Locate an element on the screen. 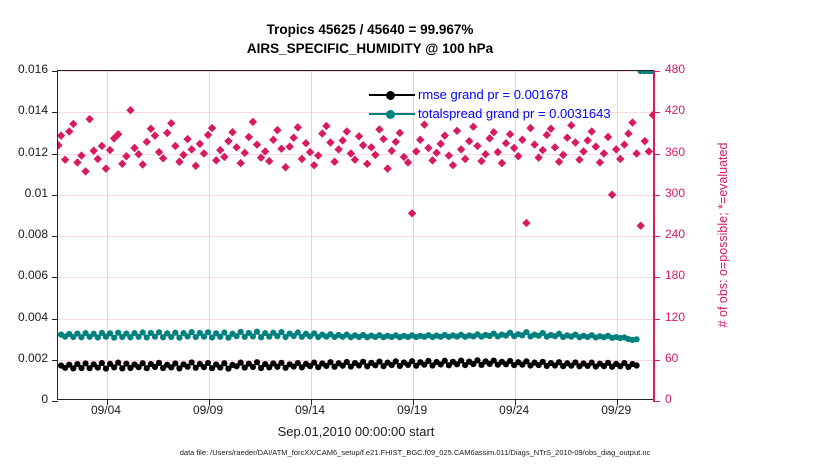  tick-mark-right is located at coordinates (657, 360).